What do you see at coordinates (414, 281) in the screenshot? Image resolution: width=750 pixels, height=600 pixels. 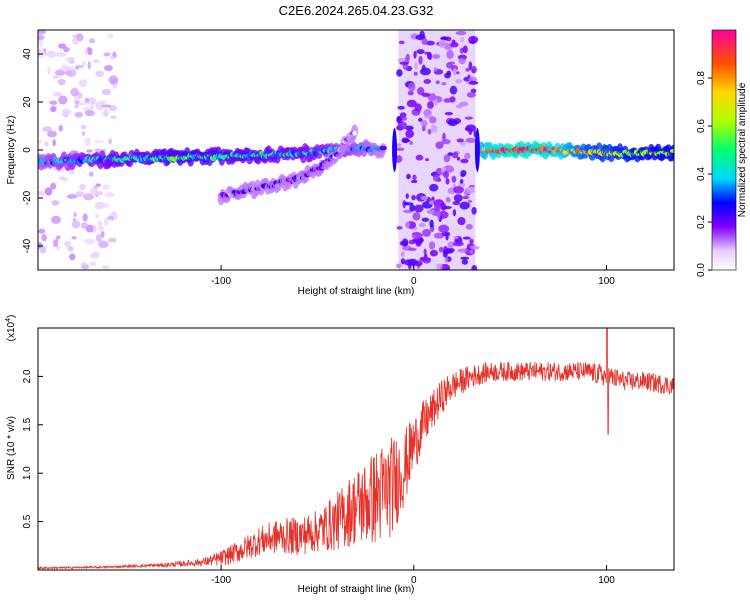 I see `x-tick-label: 0` at bounding box center [414, 281].